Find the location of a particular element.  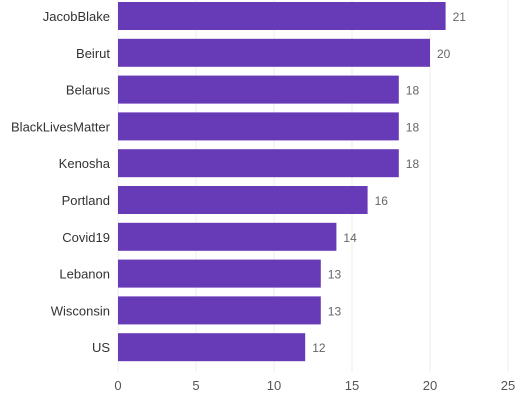

x-axis-ticks: 0 5 10 15 20 25 is located at coordinates (314, 385).